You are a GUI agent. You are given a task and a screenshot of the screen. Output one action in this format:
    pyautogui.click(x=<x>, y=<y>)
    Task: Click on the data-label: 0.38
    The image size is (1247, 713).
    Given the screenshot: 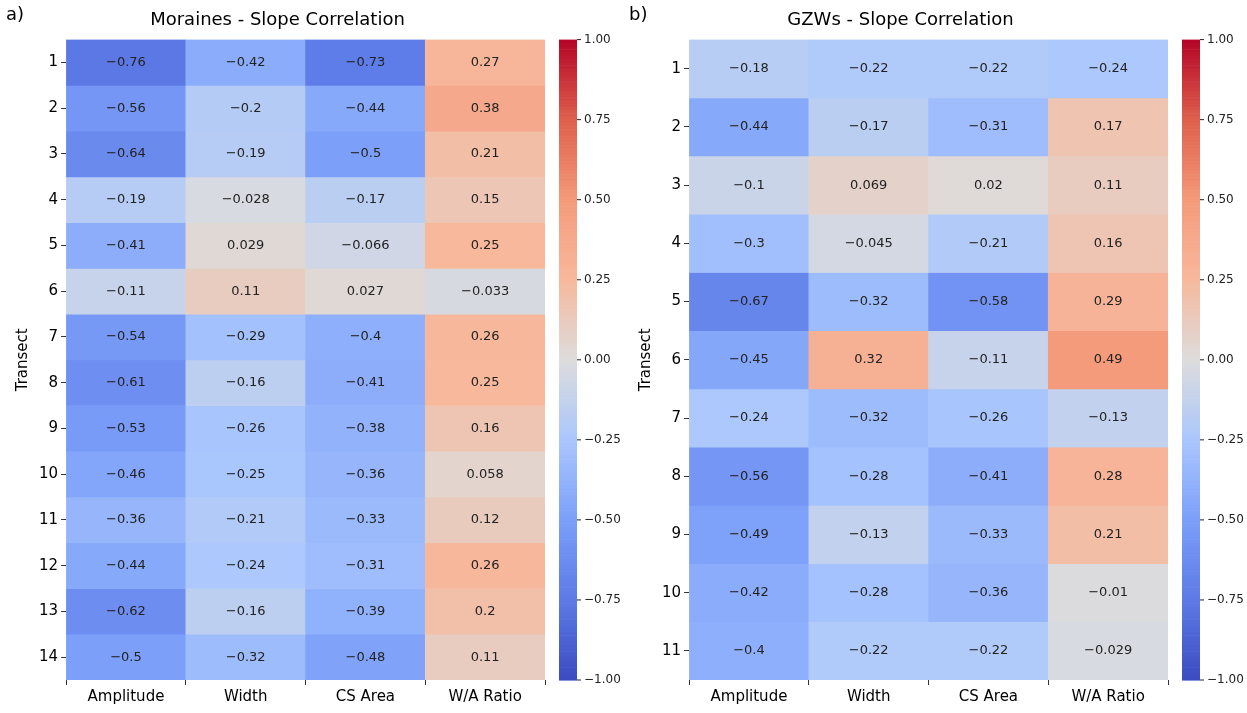 What is the action you would take?
    pyautogui.click(x=485, y=107)
    